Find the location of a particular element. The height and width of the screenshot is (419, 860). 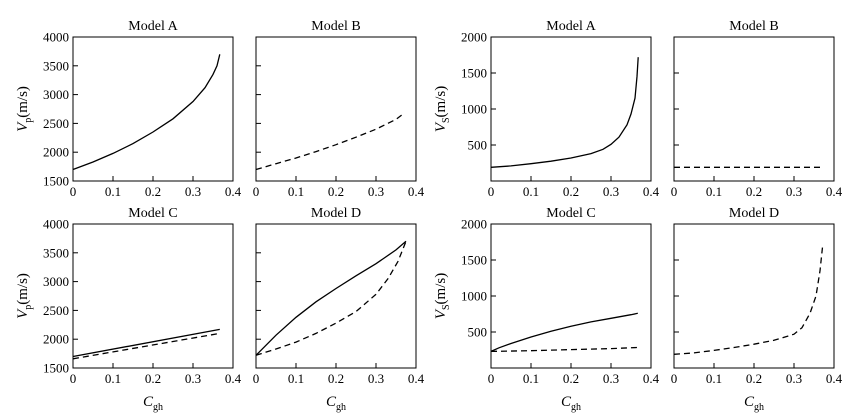

y-tick-label: 4000 is located at coordinates (56, 224).